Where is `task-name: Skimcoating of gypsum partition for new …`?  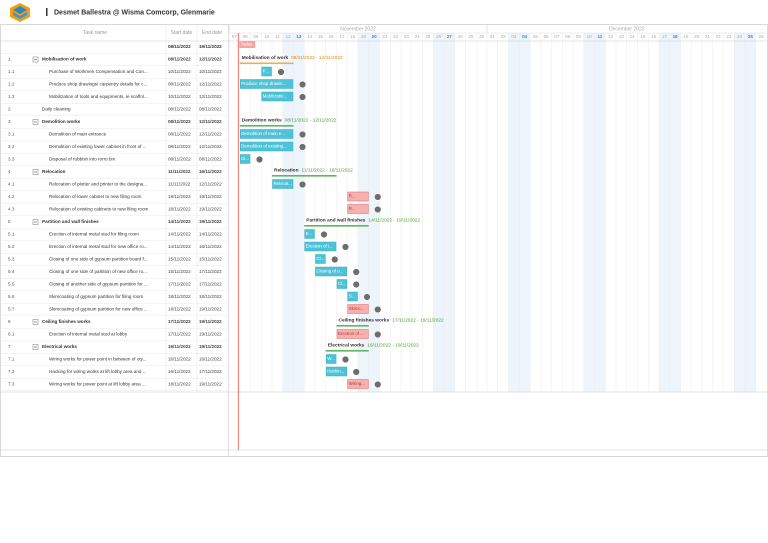 task-name: Skimcoating of gypsum partition for new … is located at coordinates (98, 309).